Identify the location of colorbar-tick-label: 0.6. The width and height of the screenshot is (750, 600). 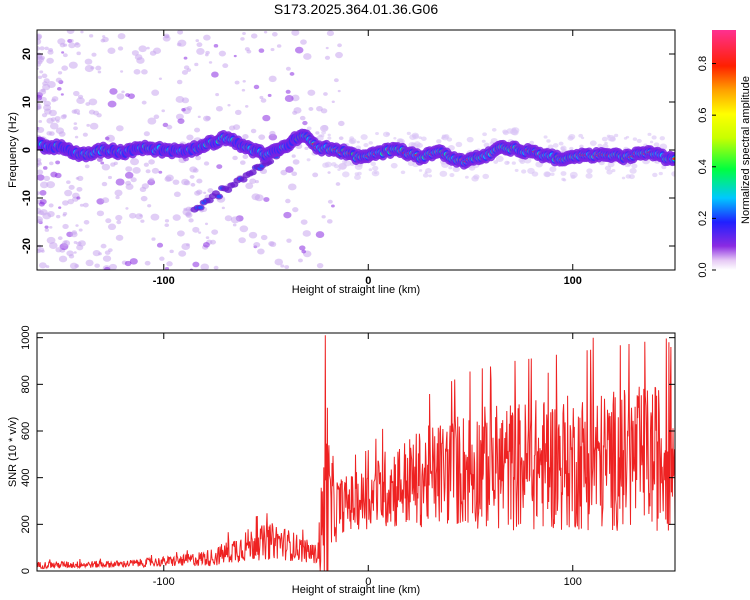
(703, 115).